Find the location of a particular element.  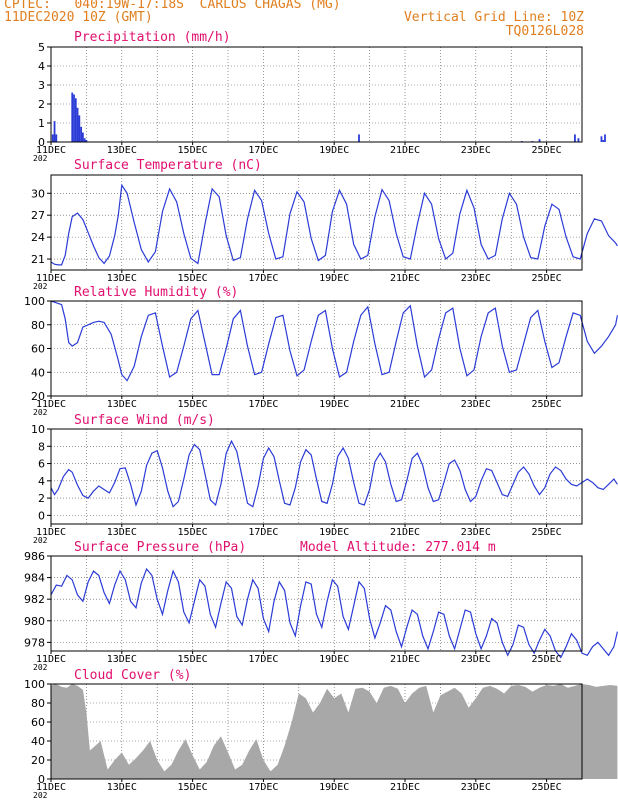

y-tick-label: 21 is located at coordinates (38, 259).